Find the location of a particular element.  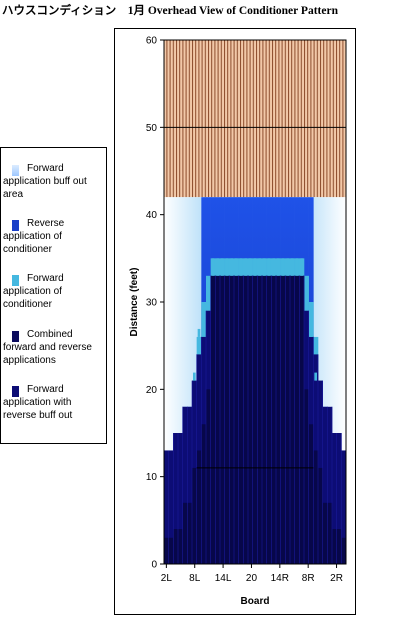

x-tick-label: 14L is located at coordinates (223, 578).